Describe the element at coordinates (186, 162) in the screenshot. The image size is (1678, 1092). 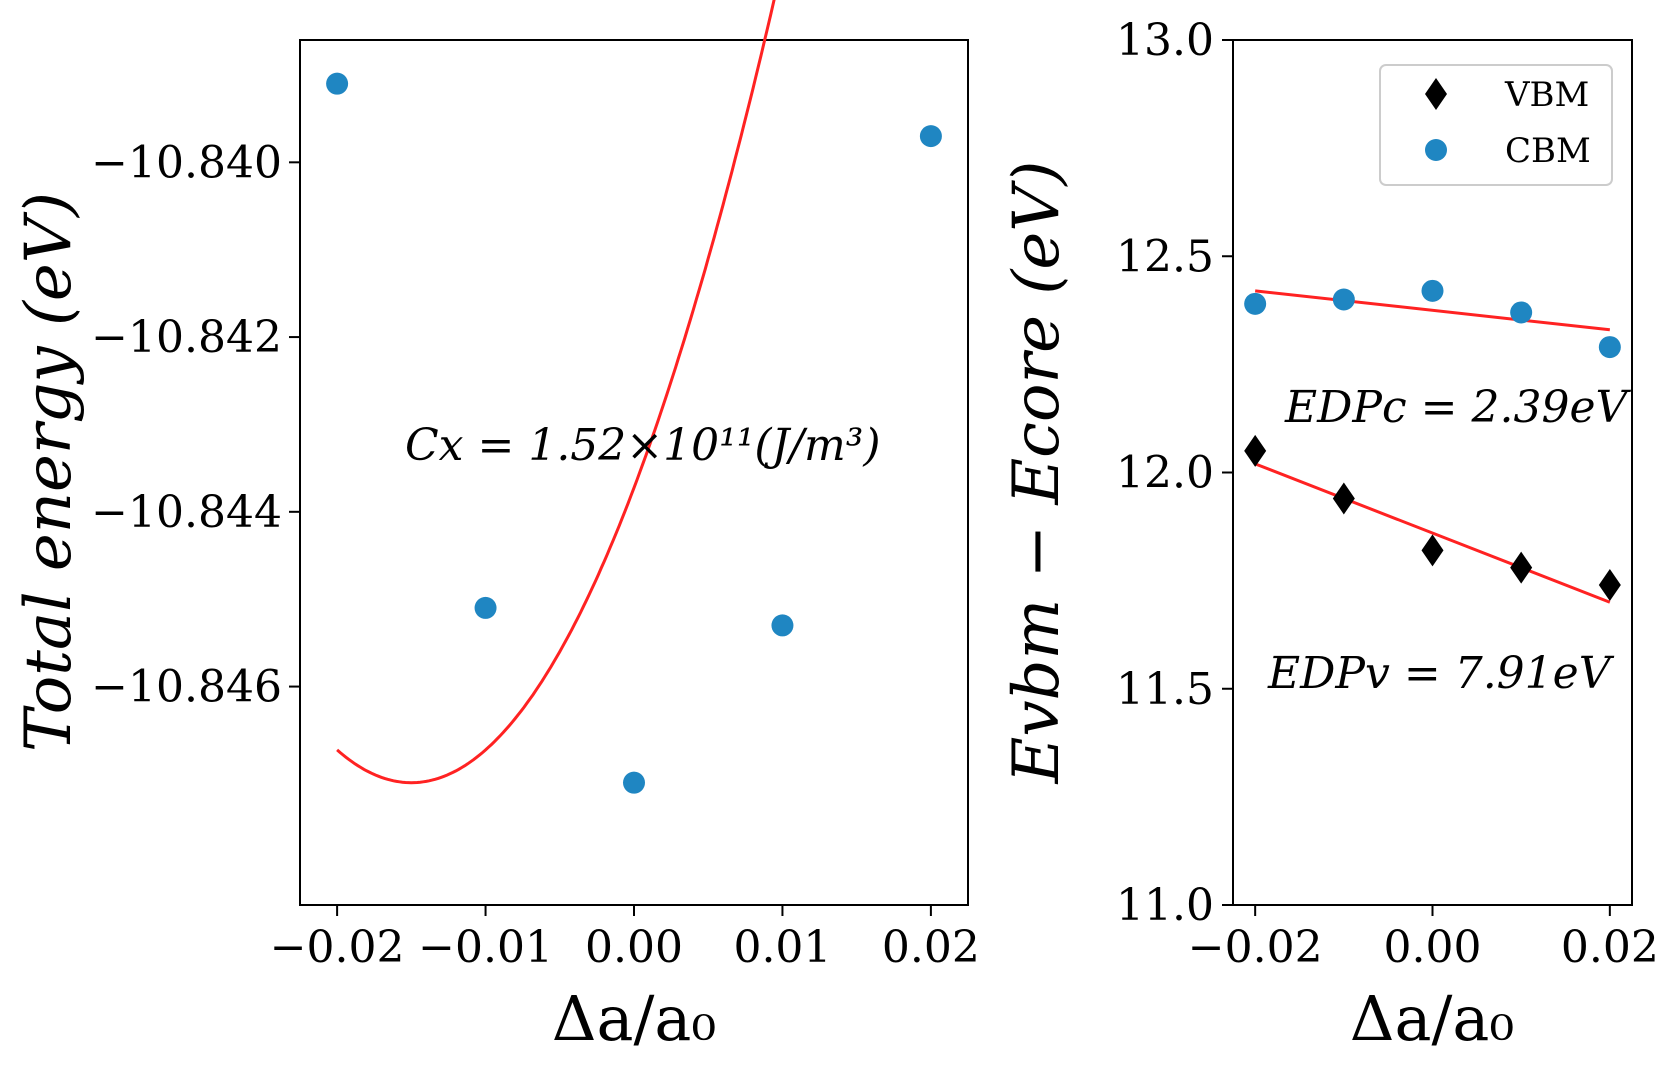
I see `left-y-tick-label: −10.840` at that location.